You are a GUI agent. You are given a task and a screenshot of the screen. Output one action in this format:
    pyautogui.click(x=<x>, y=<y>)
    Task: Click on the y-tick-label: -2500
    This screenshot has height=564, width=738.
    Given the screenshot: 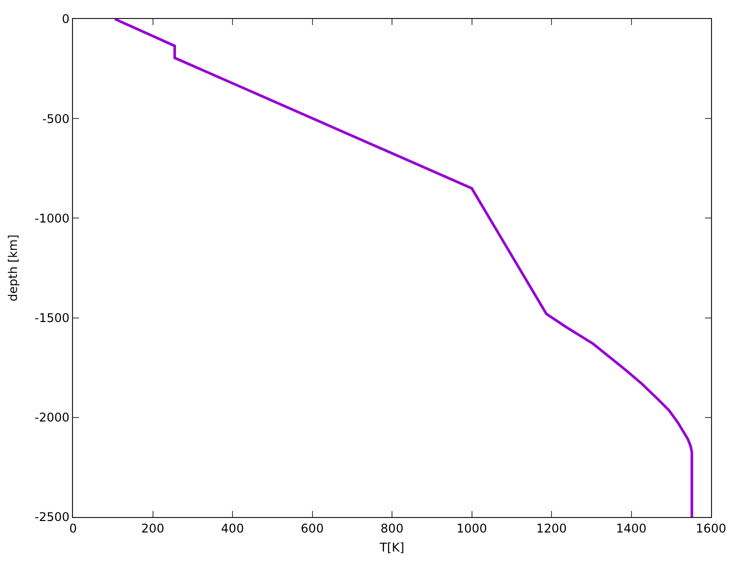 What is the action you would take?
    pyautogui.click(x=52, y=517)
    